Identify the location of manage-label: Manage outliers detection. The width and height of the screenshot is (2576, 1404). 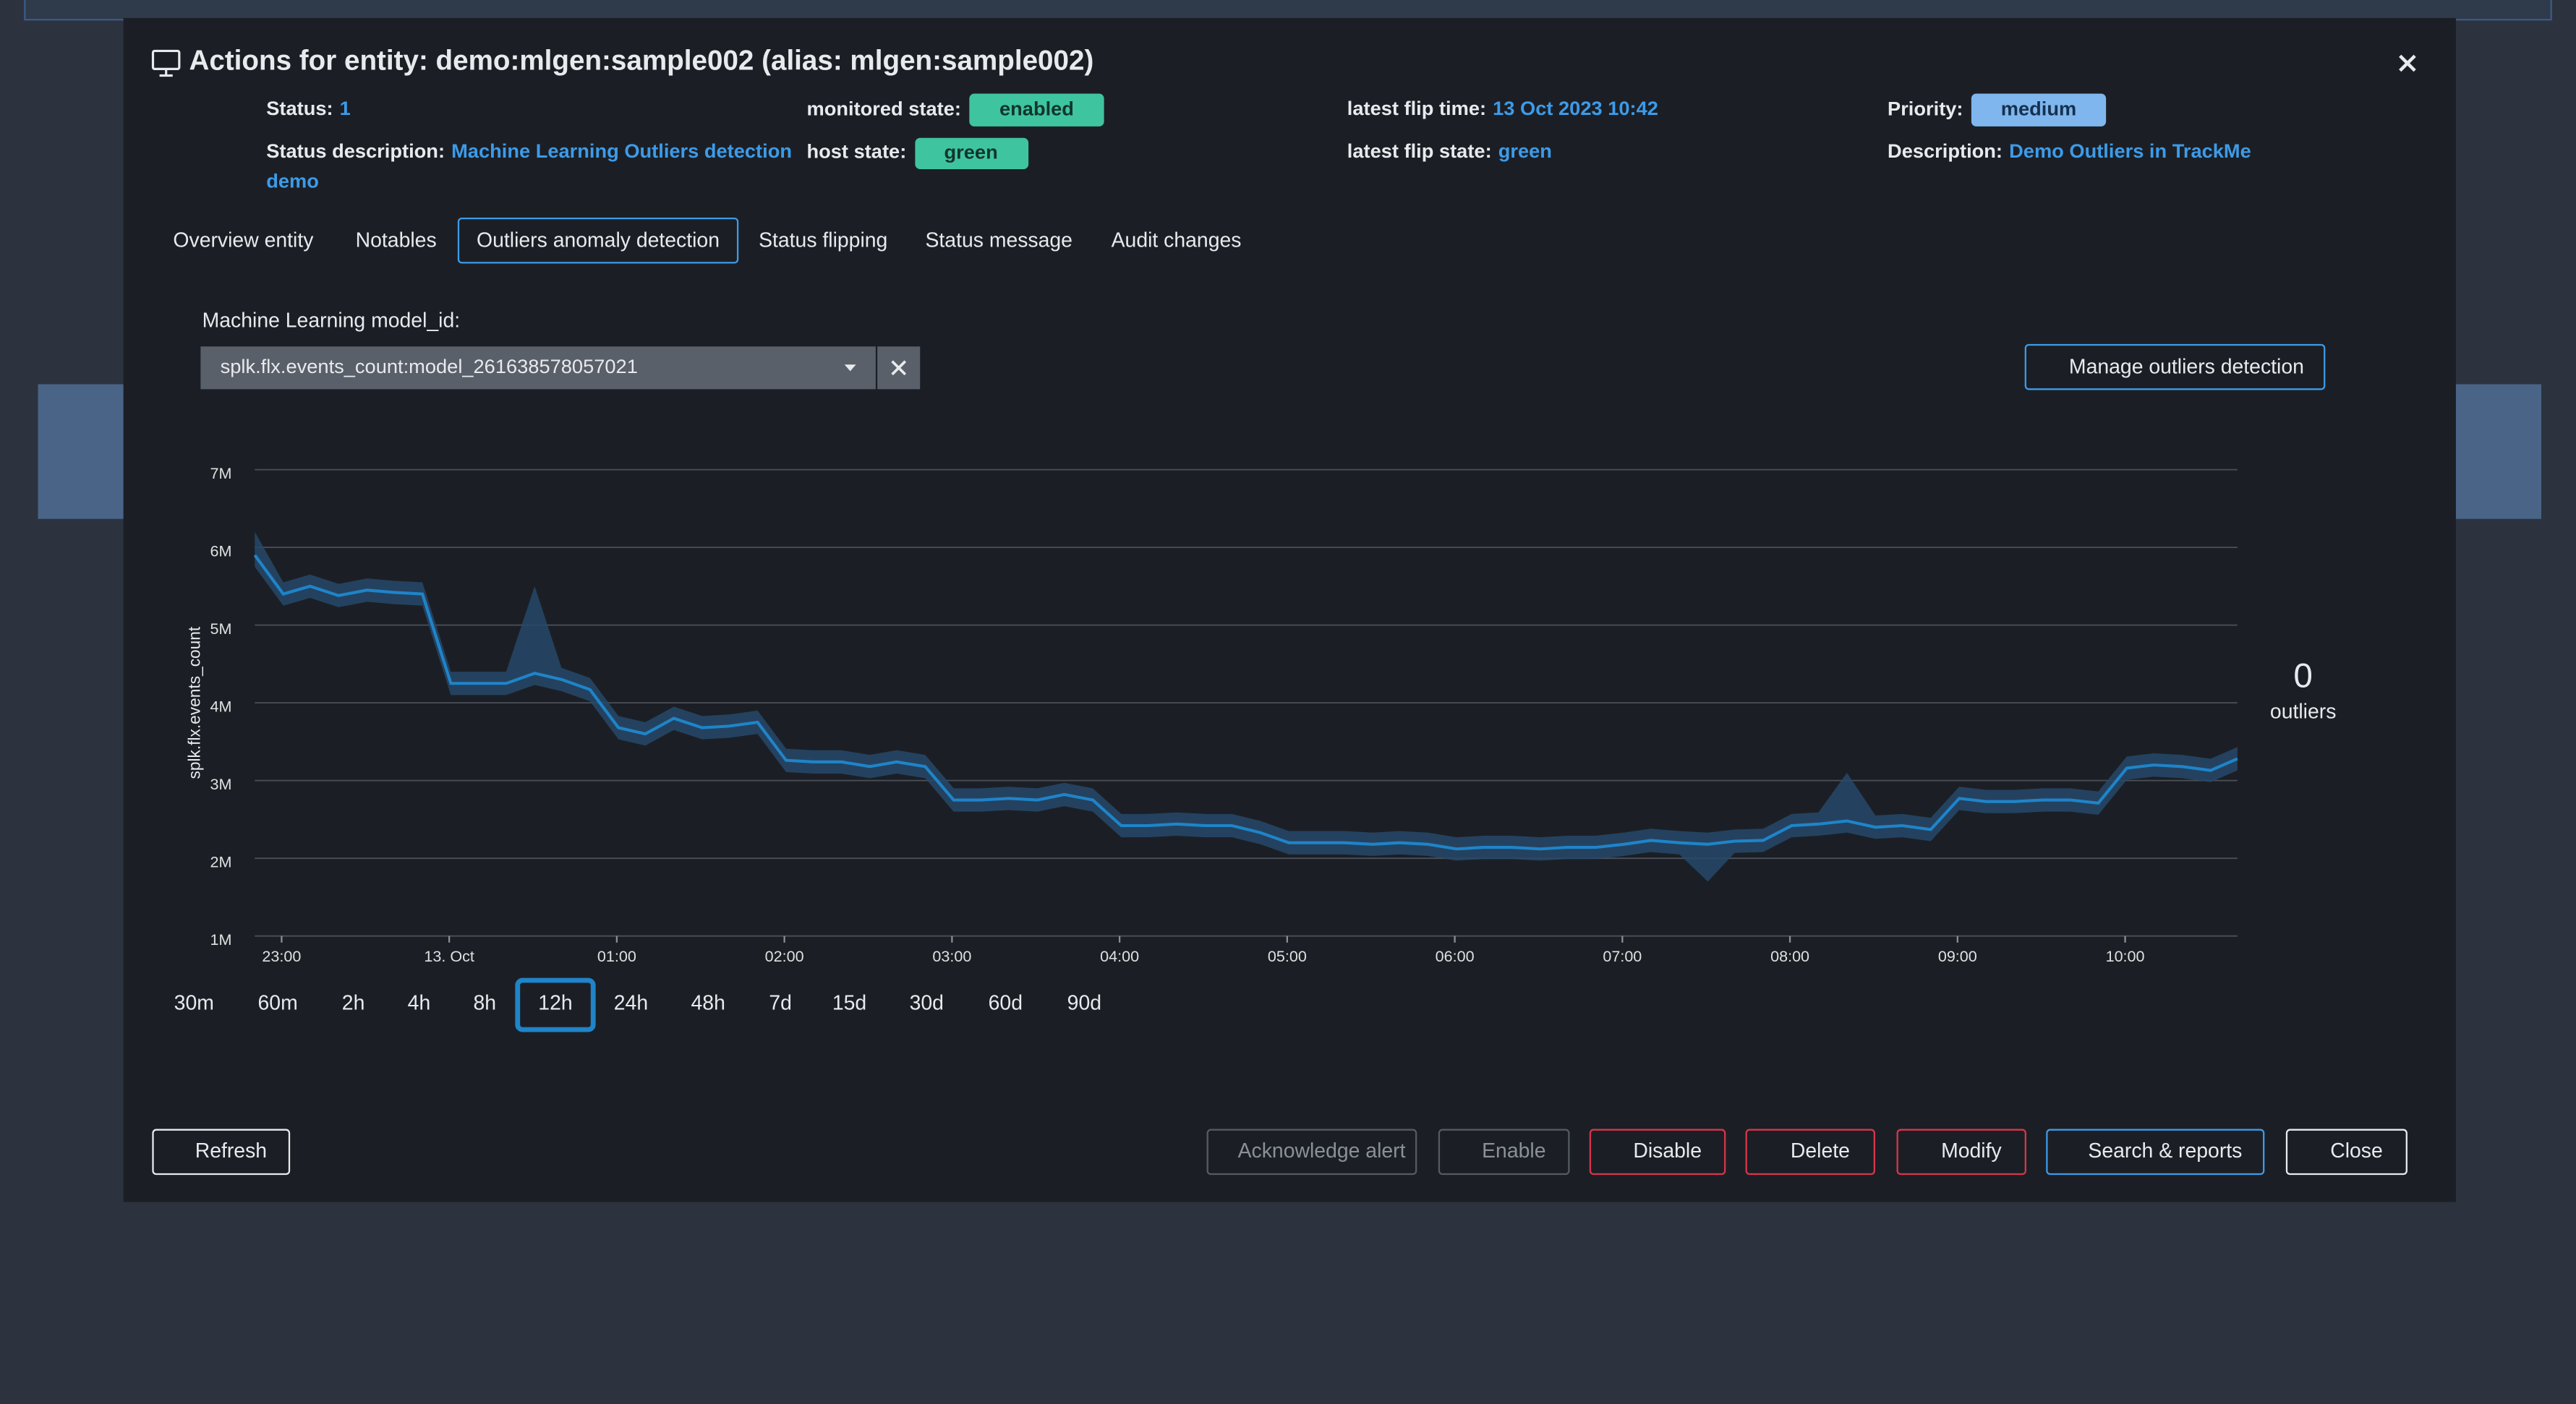
(2186, 367).